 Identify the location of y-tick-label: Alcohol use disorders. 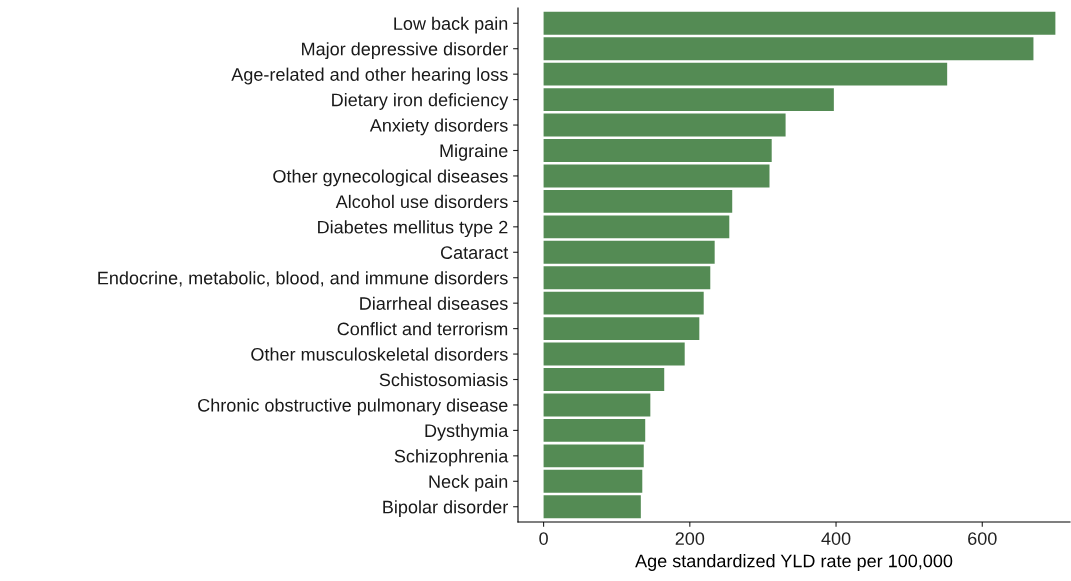
(421, 201).